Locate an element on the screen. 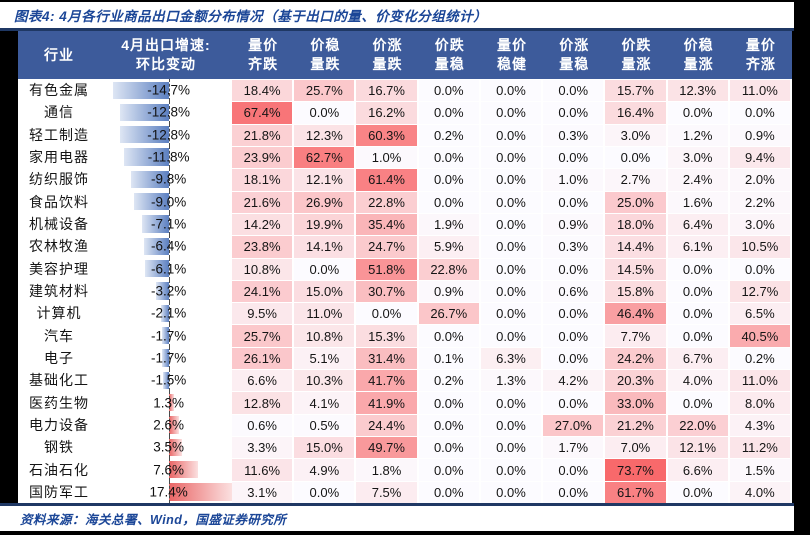  value-cell: 2.2% is located at coordinates (760, 201).